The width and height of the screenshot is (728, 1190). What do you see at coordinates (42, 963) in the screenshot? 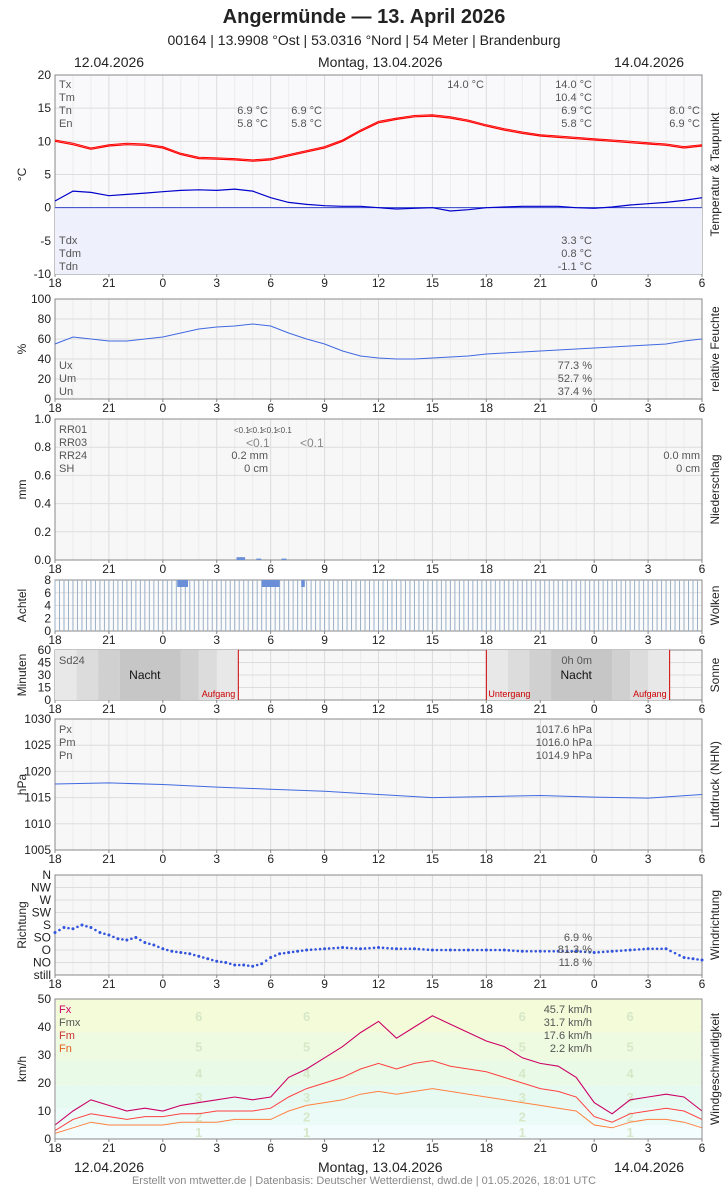
I see `y-tick-label: NO` at bounding box center [42, 963].